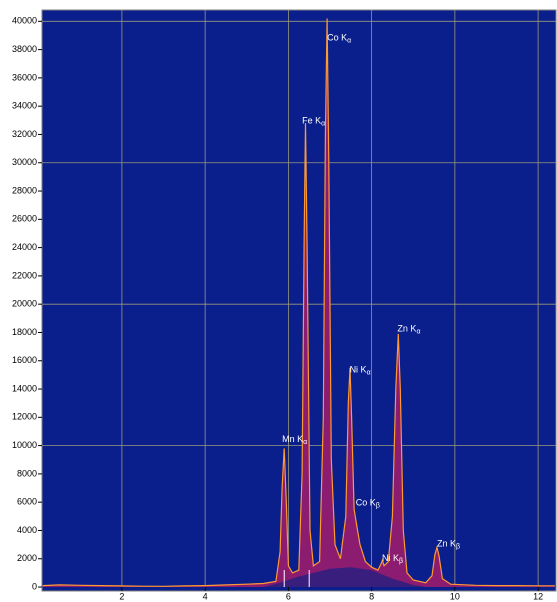  I want to click on peak-label: Ni Kα, so click(360, 370).